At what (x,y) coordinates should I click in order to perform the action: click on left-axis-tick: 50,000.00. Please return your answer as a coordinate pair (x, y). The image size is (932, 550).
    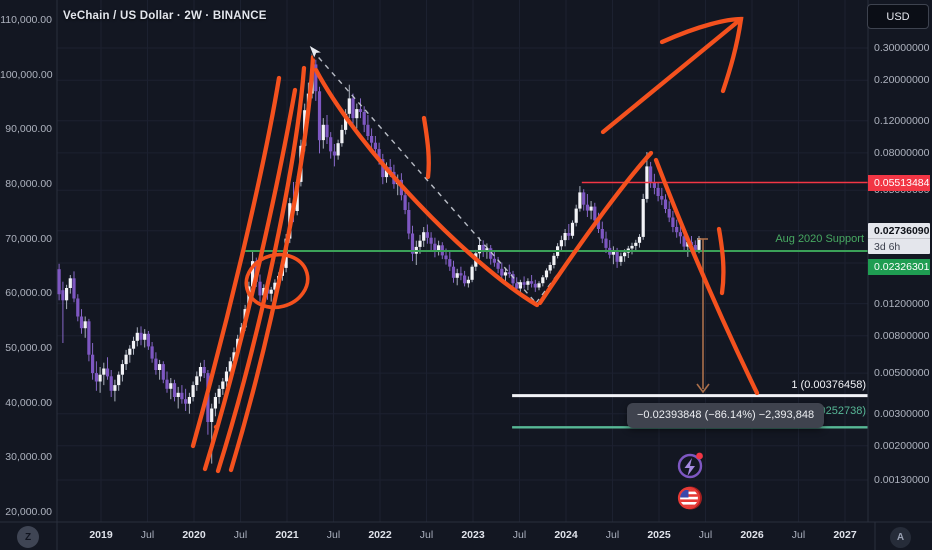
    Looking at the image, I should click on (28, 348).